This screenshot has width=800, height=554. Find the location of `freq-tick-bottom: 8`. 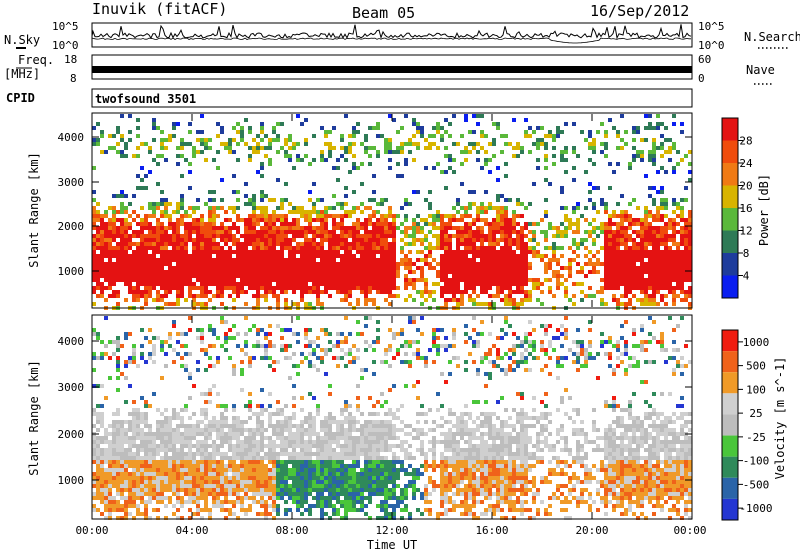

freq-tick-bottom: 8 is located at coordinates (73, 78).